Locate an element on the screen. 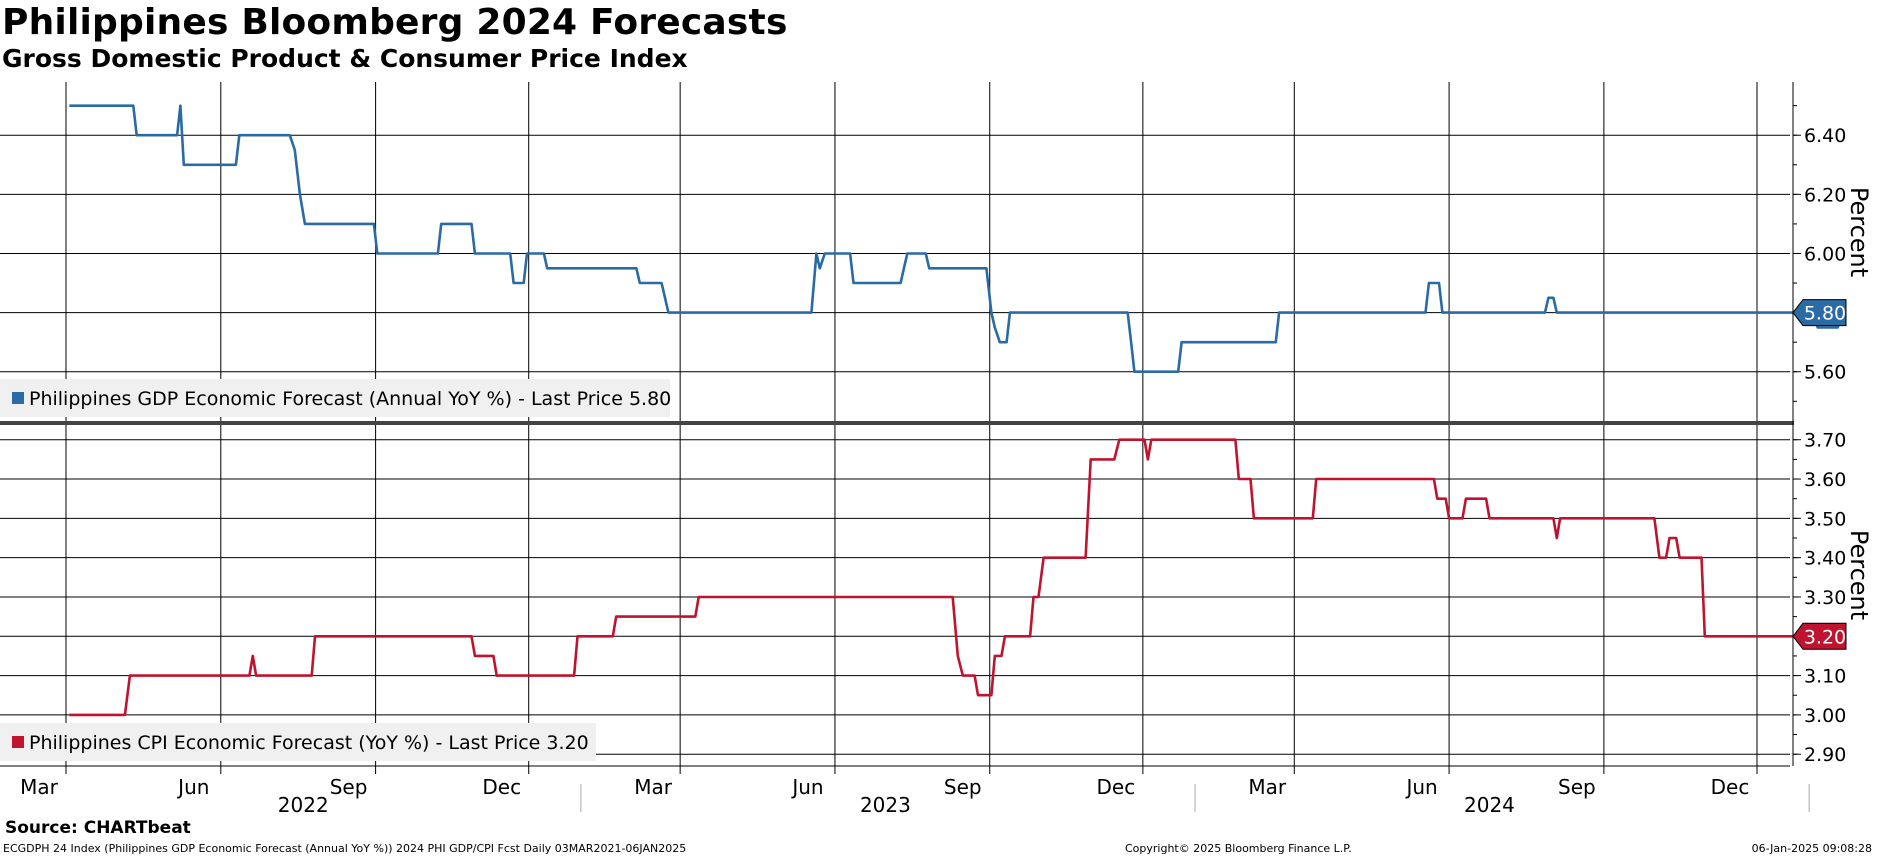 Image resolution: width=1877 pixels, height=859 pixels. y-tick-label: 3.70 is located at coordinates (1825, 441).